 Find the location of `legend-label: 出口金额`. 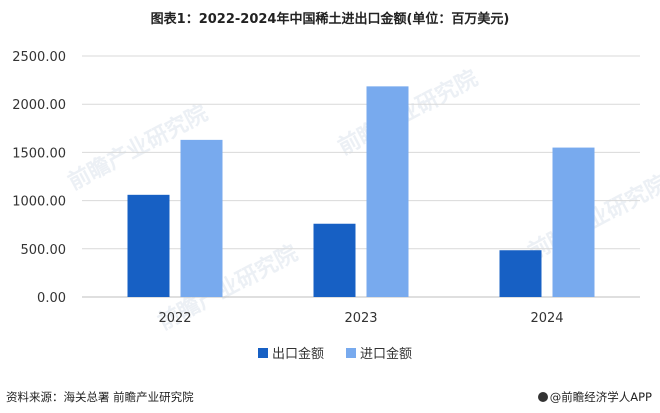

legend-label: 出口金额 is located at coordinates (298, 354).